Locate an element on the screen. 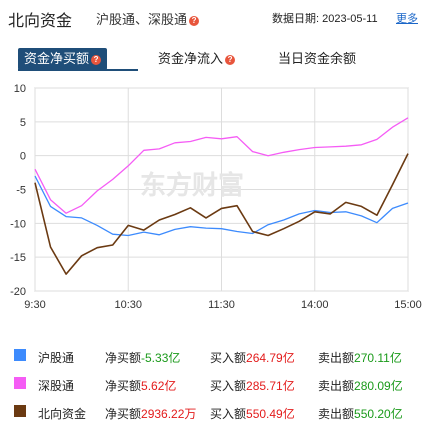 The height and width of the screenshot is (426, 431). tab-net-inflow: 资金净流入? is located at coordinates (197, 59).